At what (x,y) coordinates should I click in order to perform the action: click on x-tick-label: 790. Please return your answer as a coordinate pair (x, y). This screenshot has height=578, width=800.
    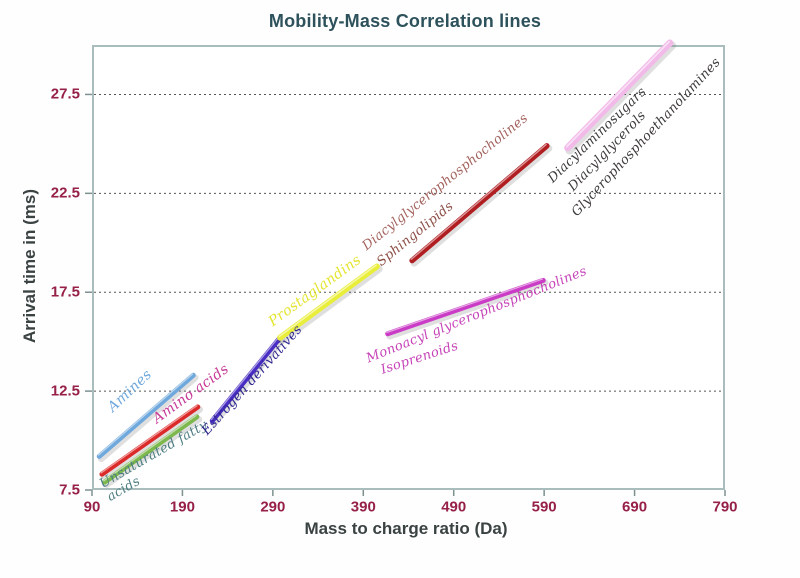
    Looking at the image, I should click on (725, 507).